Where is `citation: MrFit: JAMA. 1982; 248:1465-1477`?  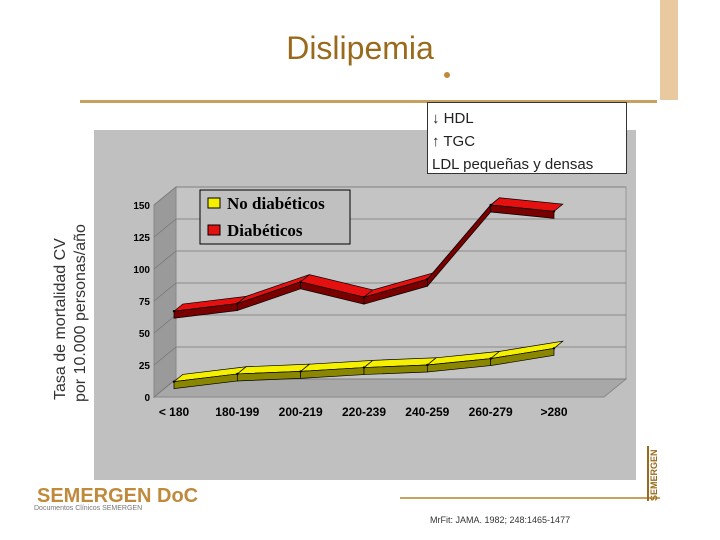
citation: MrFit: JAMA. 1982; 248:1465-1477 is located at coordinates (500, 520).